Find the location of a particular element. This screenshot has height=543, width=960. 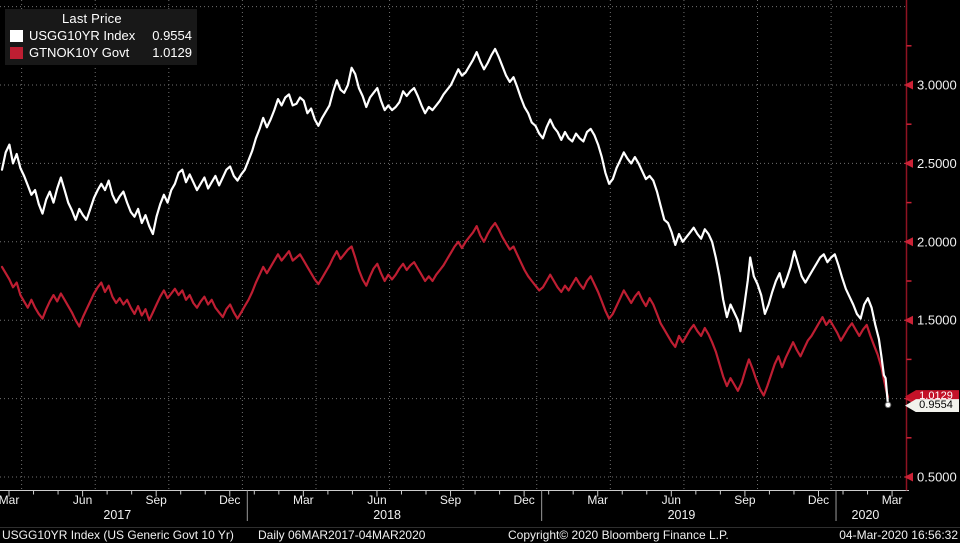

series-swatch-white is located at coordinates (16, 36).